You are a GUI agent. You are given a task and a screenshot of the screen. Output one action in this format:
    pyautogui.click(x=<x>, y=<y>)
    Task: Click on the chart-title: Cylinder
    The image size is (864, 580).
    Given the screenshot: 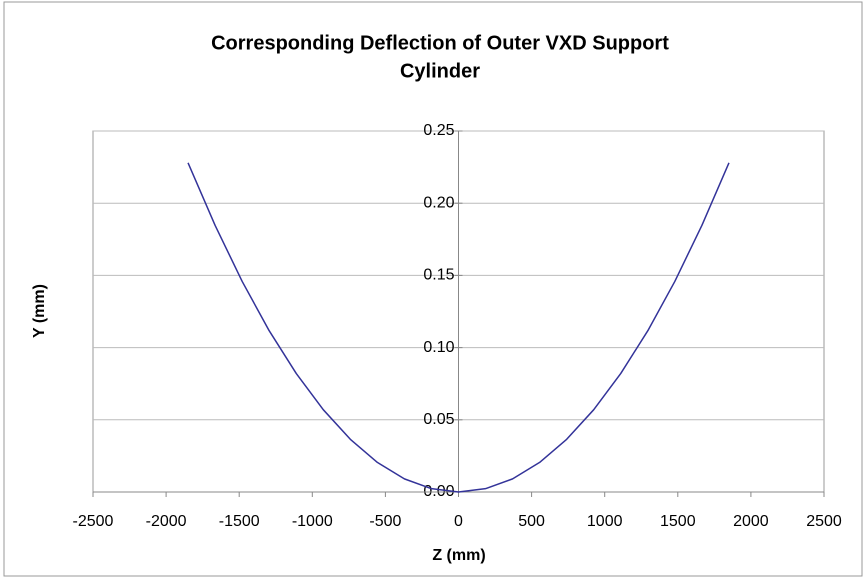 What is the action you would take?
    pyautogui.click(x=440, y=71)
    